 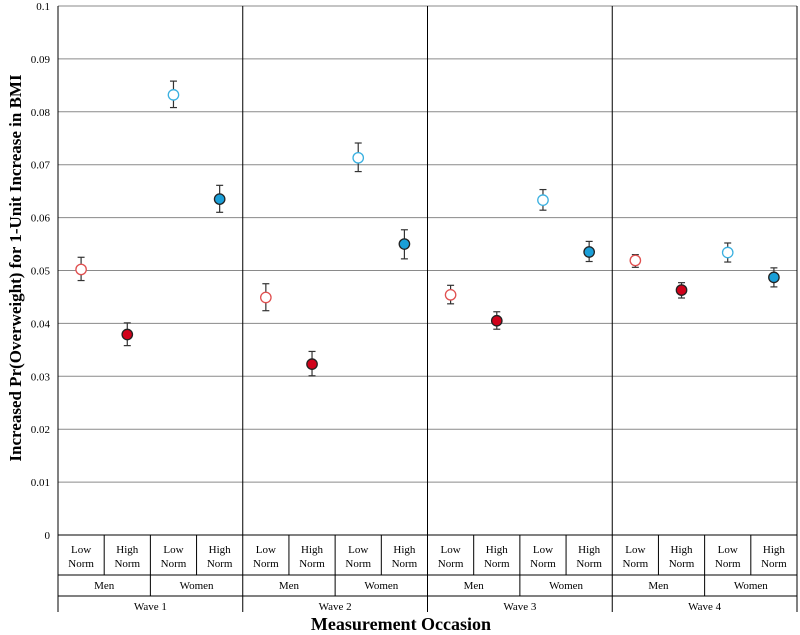 I want to click on y-tick-label: 0.02, so click(x=40, y=430).